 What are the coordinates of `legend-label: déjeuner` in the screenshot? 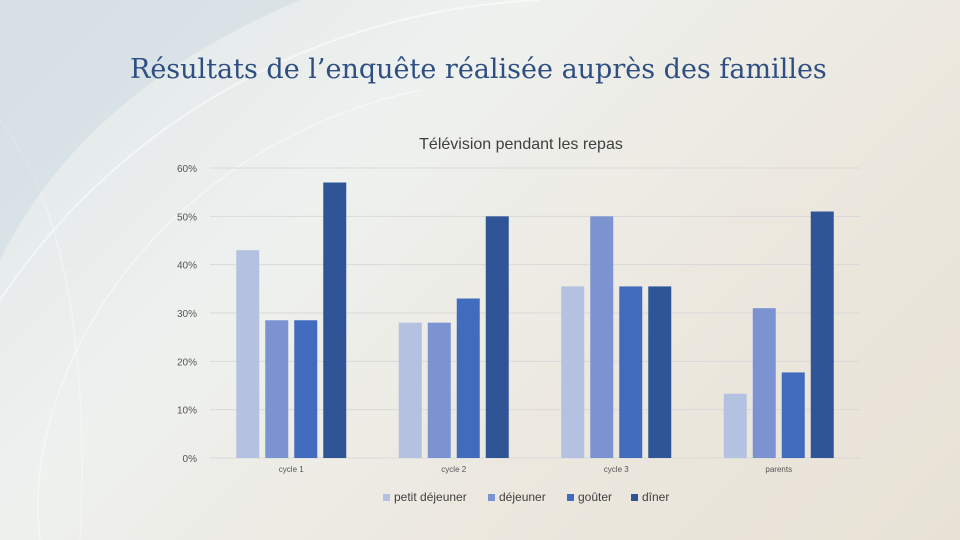 It's located at (522, 497).